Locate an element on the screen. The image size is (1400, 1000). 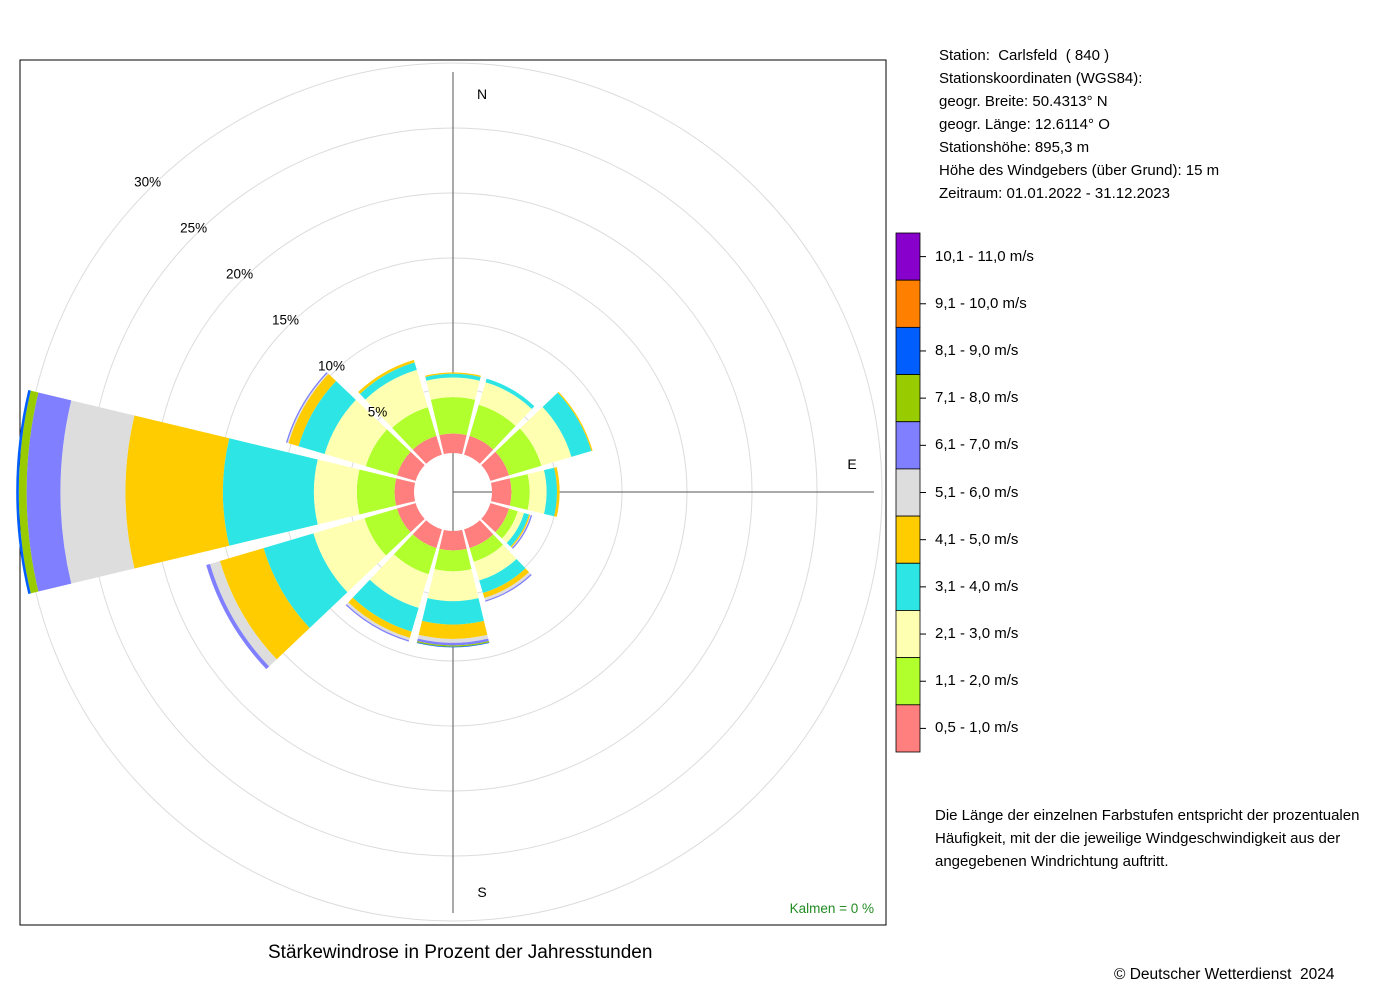
copyright: © Deutscher Wetterdienst 2024 is located at coordinates (1224, 974).